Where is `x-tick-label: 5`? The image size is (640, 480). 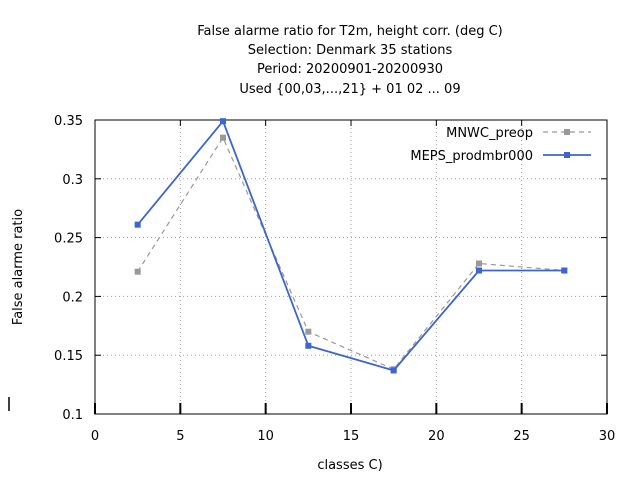 x-tick-label: 5 is located at coordinates (180, 436).